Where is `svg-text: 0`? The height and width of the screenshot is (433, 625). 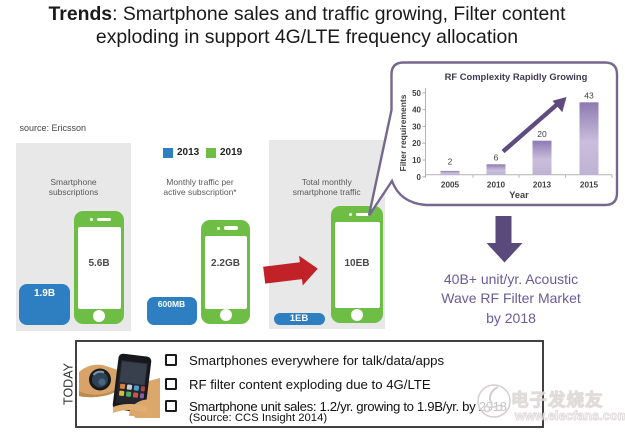
svg-text: 0 is located at coordinates (419, 177).